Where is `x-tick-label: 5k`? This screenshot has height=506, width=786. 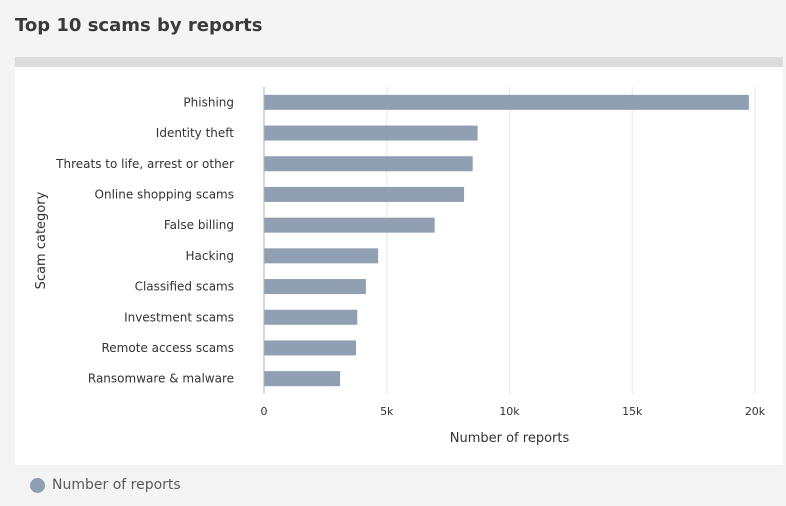 x-tick-label: 5k is located at coordinates (387, 411).